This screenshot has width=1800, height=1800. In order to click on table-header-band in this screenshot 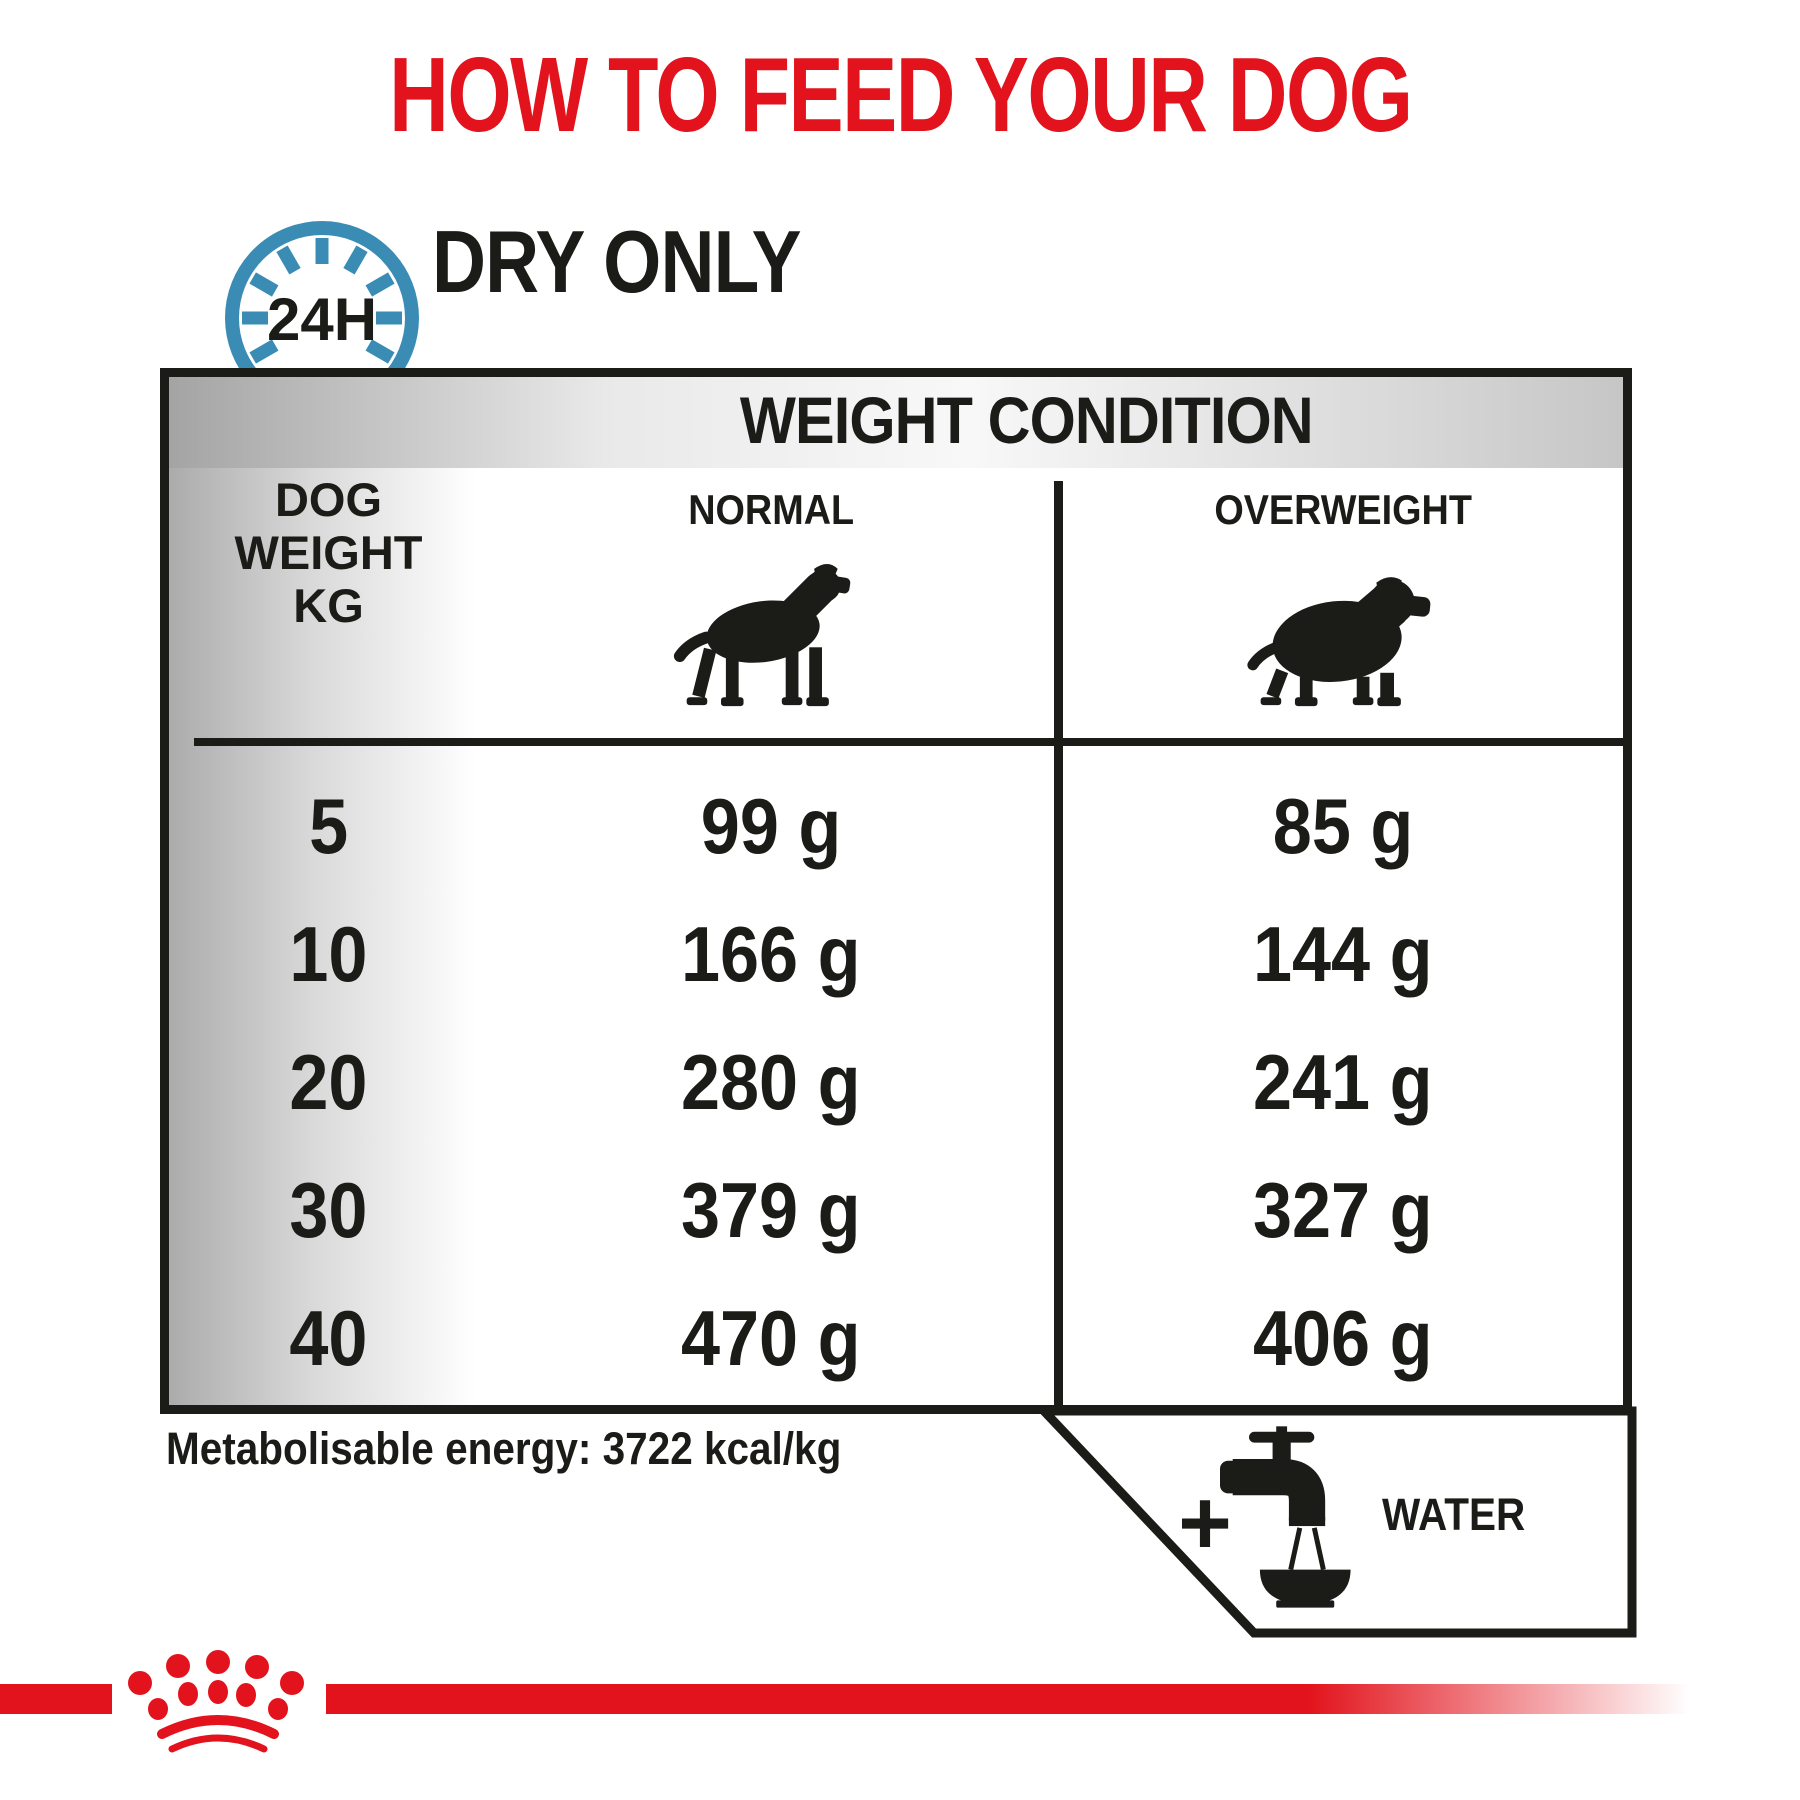, I will do `click(896, 422)`.